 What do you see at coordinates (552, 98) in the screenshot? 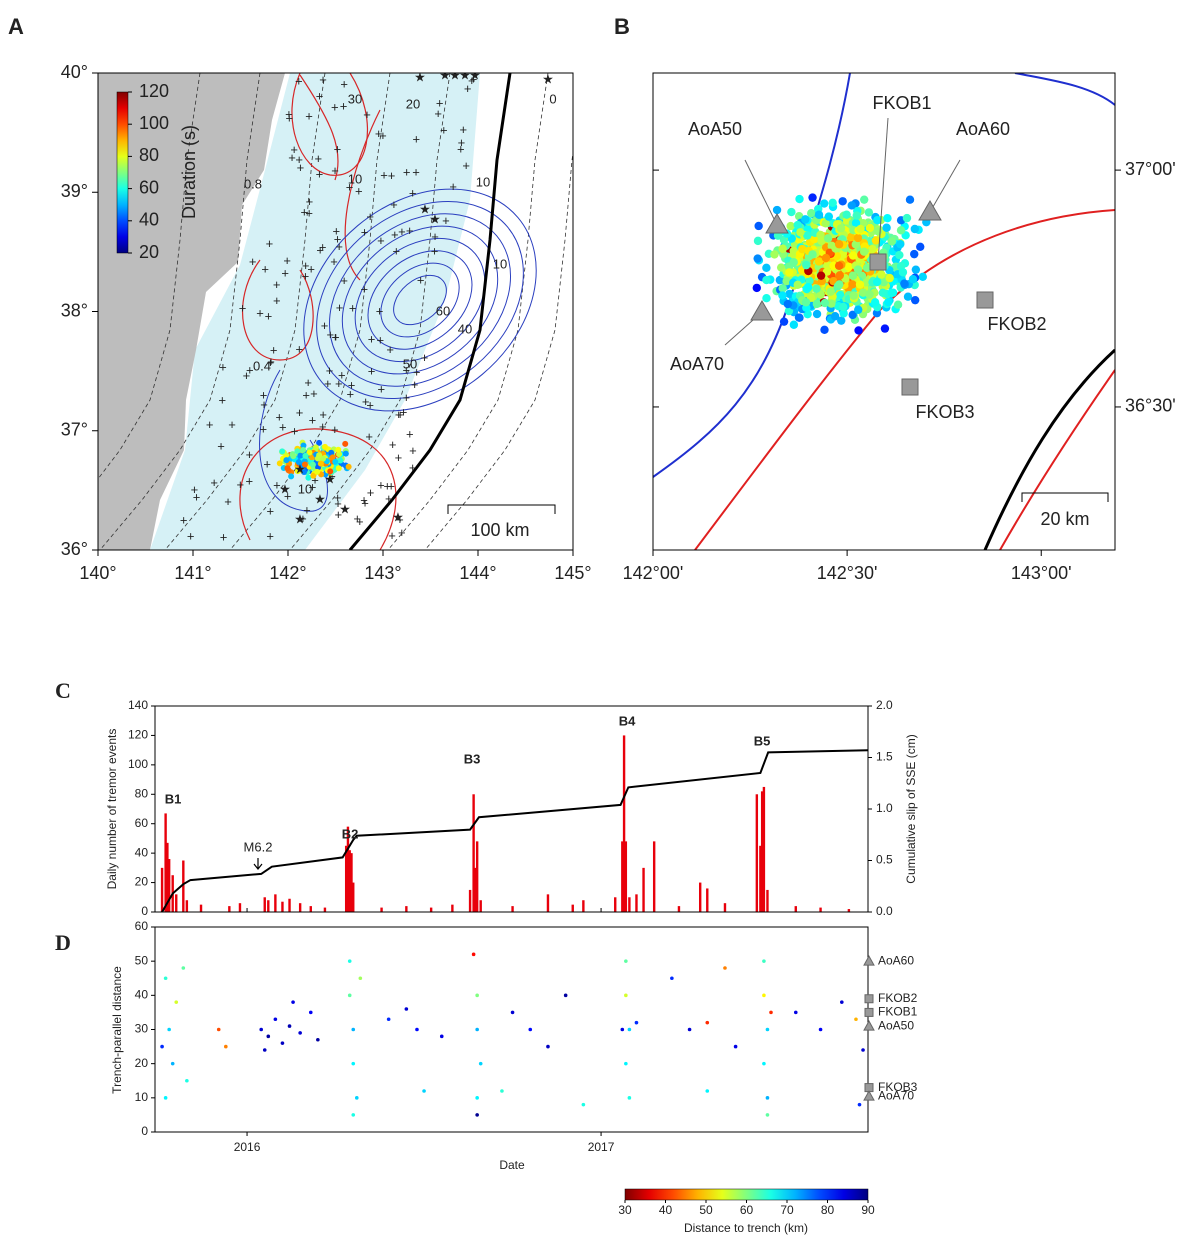
I see `contour-label: 0` at bounding box center [552, 98].